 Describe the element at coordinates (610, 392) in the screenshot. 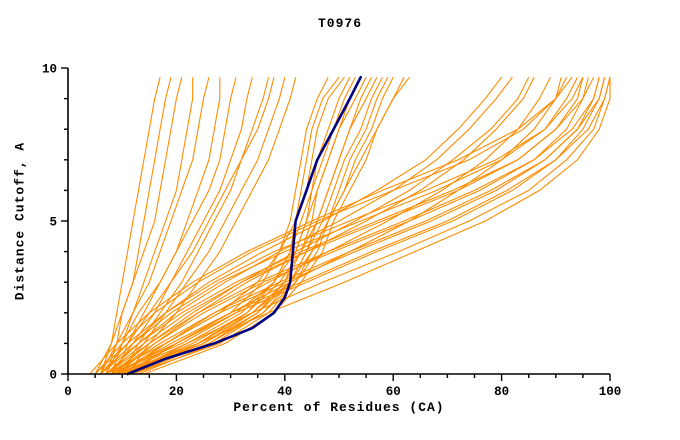

I see `tick-label: 100` at that location.